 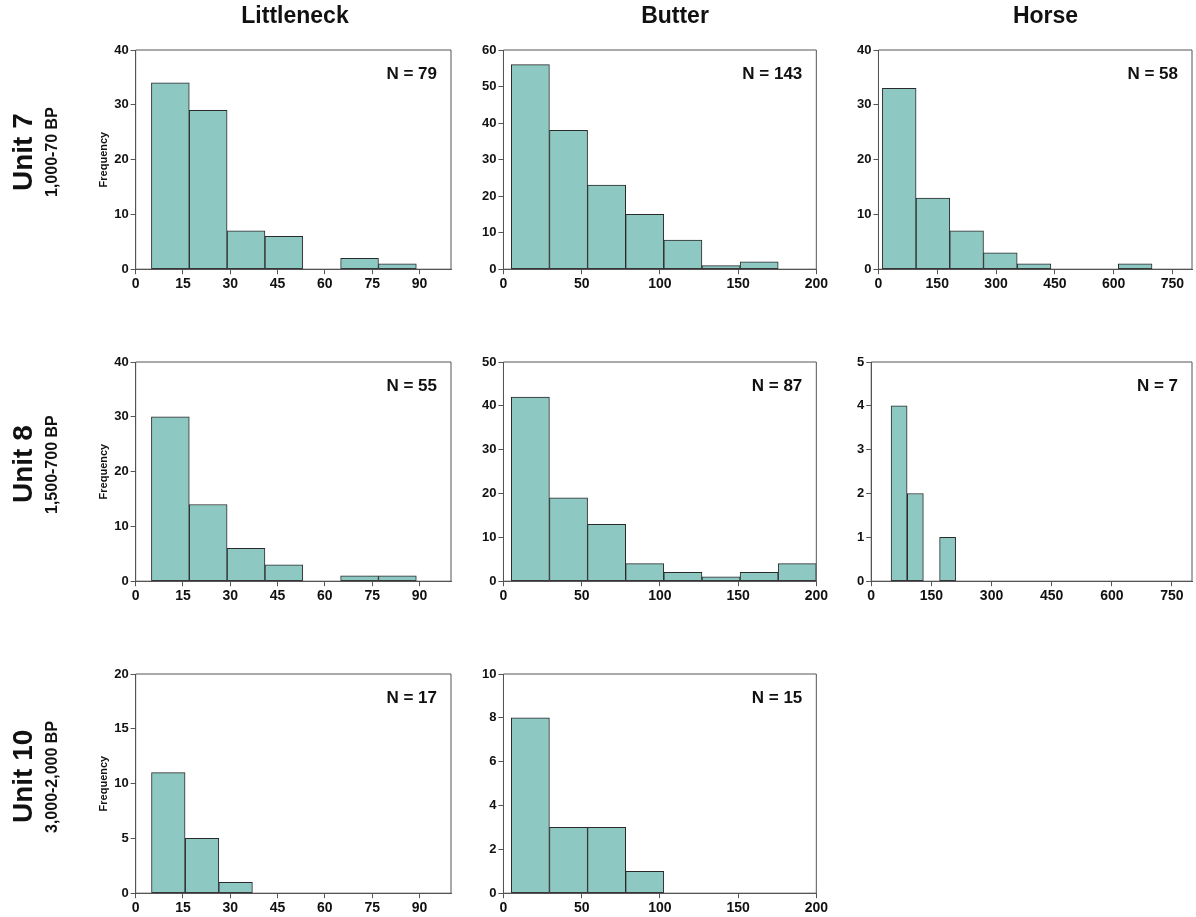 I want to click on y-tick-label: 15, so click(x=121, y=728).